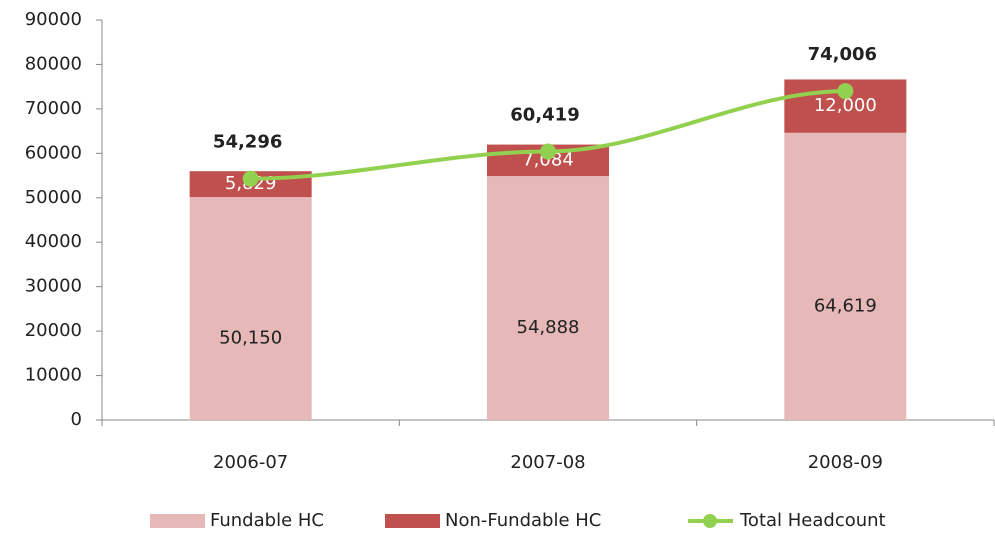 Image resolution: width=995 pixels, height=535 pixels. I want to click on y-tick-label: 30000, so click(53, 286).